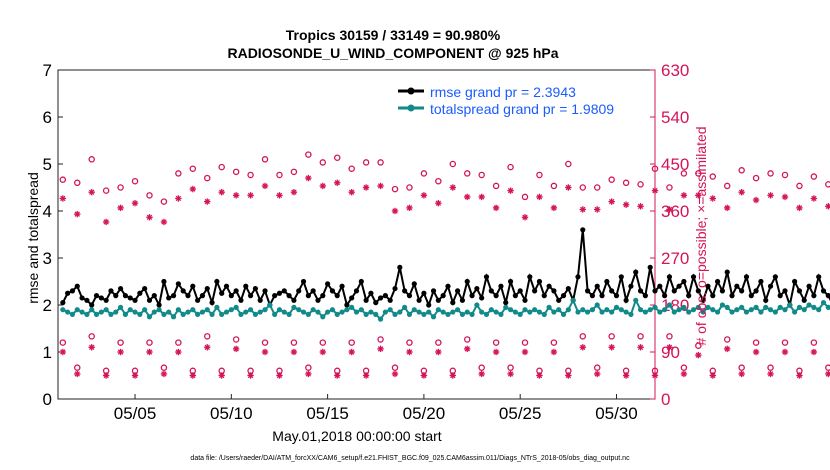 This screenshot has width=830, height=470. What do you see at coordinates (424, 413) in the screenshot?
I see `x-tick-label: 05/20` at bounding box center [424, 413].